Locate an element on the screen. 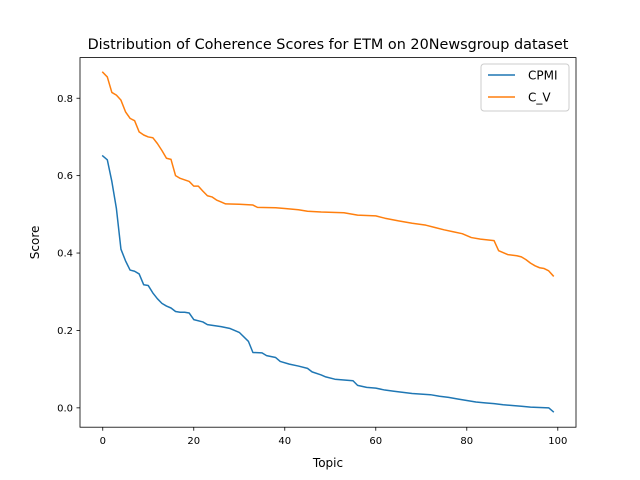  x-tick-label: 60 is located at coordinates (375, 441).